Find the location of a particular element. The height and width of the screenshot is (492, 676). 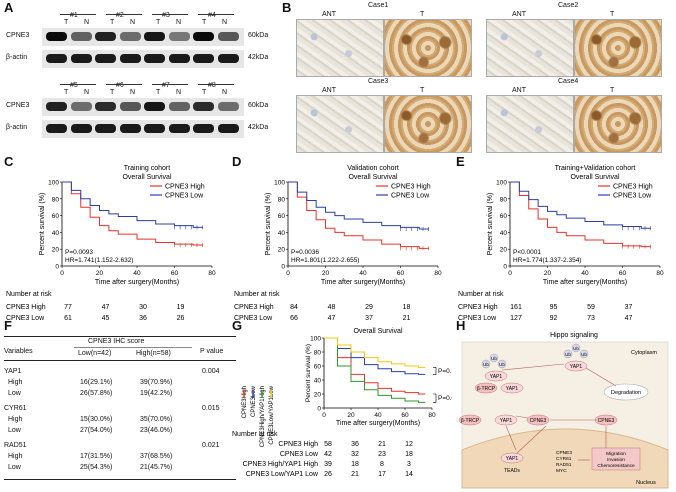

legend-high: CPNE3 High is located at coordinates (411, 187).